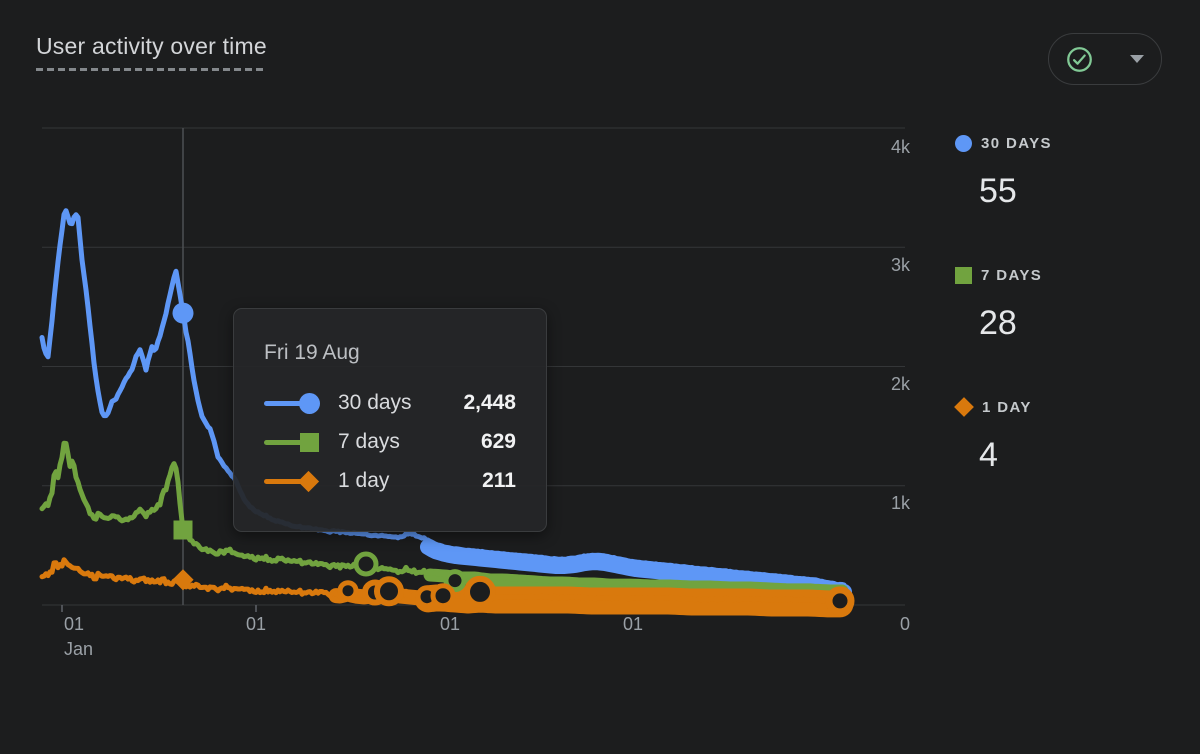 This screenshot has height=754, width=1200. I want to click on y-axis-label: 3k, so click(900, 265).